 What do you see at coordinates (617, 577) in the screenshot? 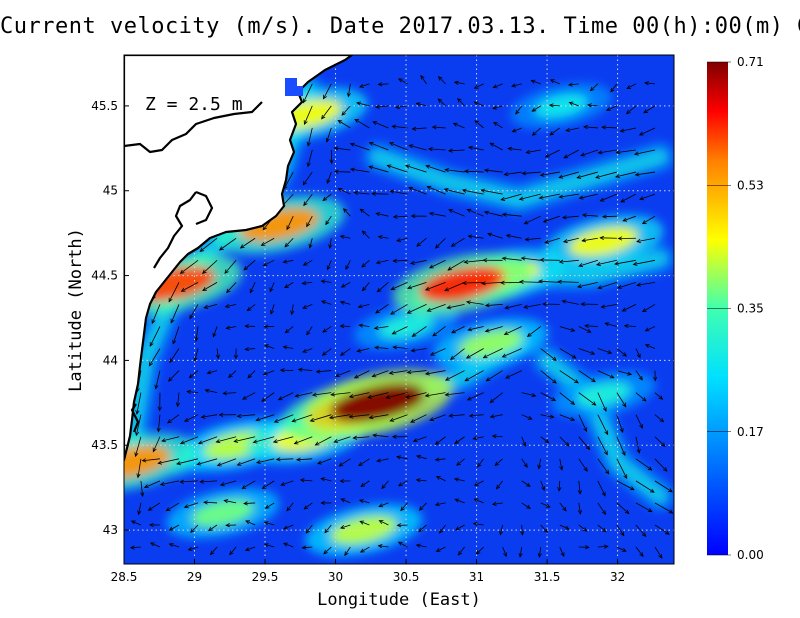
I see `x-tick-label-7: 32` at bounding box center [617, 577].